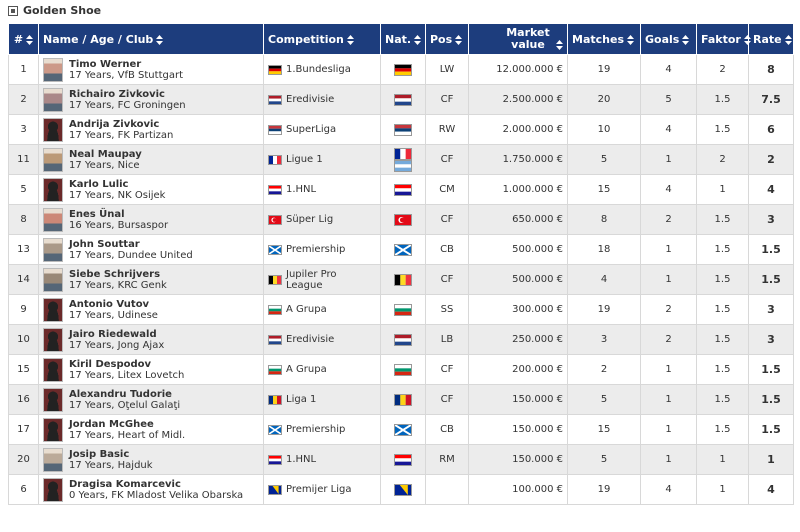 The height and width of the screenshot is (532, 800). I want to click on player-name: Josip Basic, so click(99, 454).